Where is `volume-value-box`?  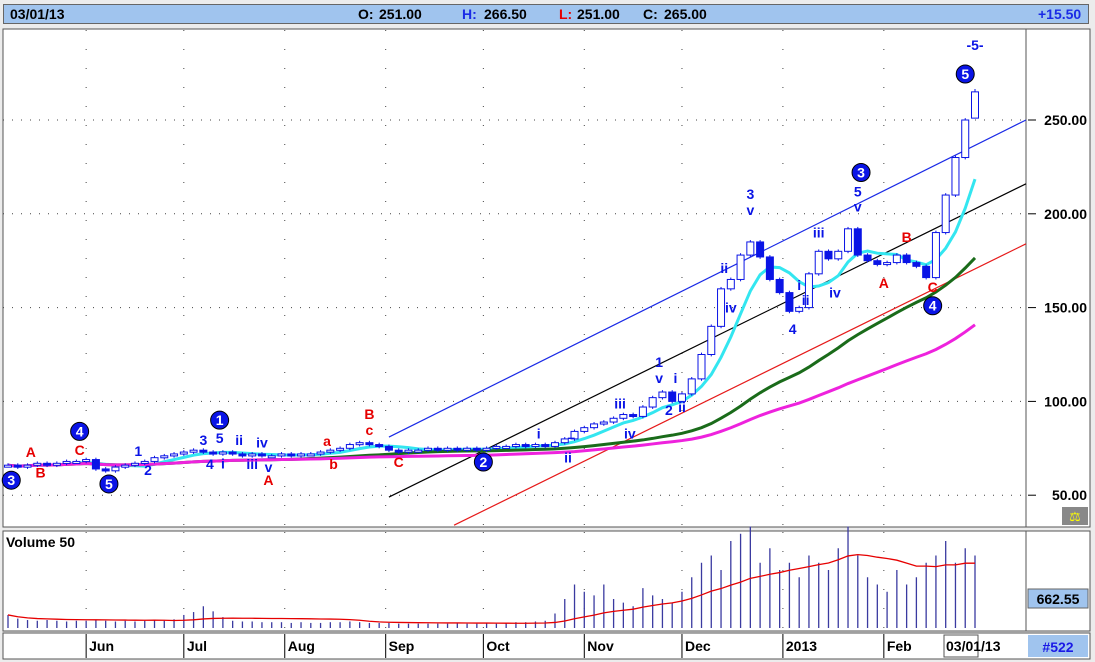
volume-value-box is located at coordinates (1058, 598).